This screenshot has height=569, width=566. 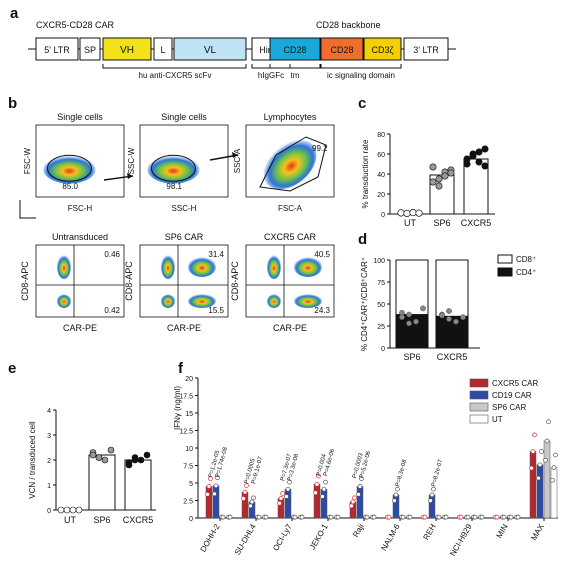 I want to click on p-value-label: P=8.2e-07, so click(x=437, y=472).